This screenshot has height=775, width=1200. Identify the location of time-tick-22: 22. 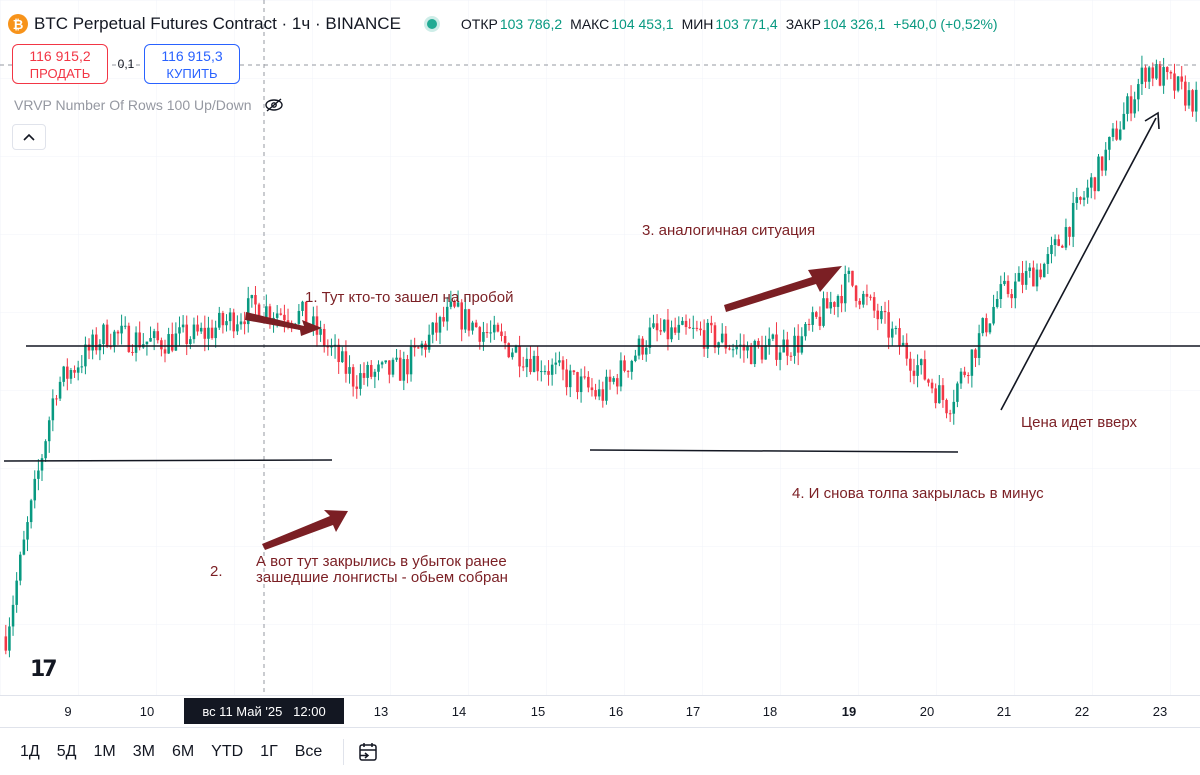
(1082, 711).